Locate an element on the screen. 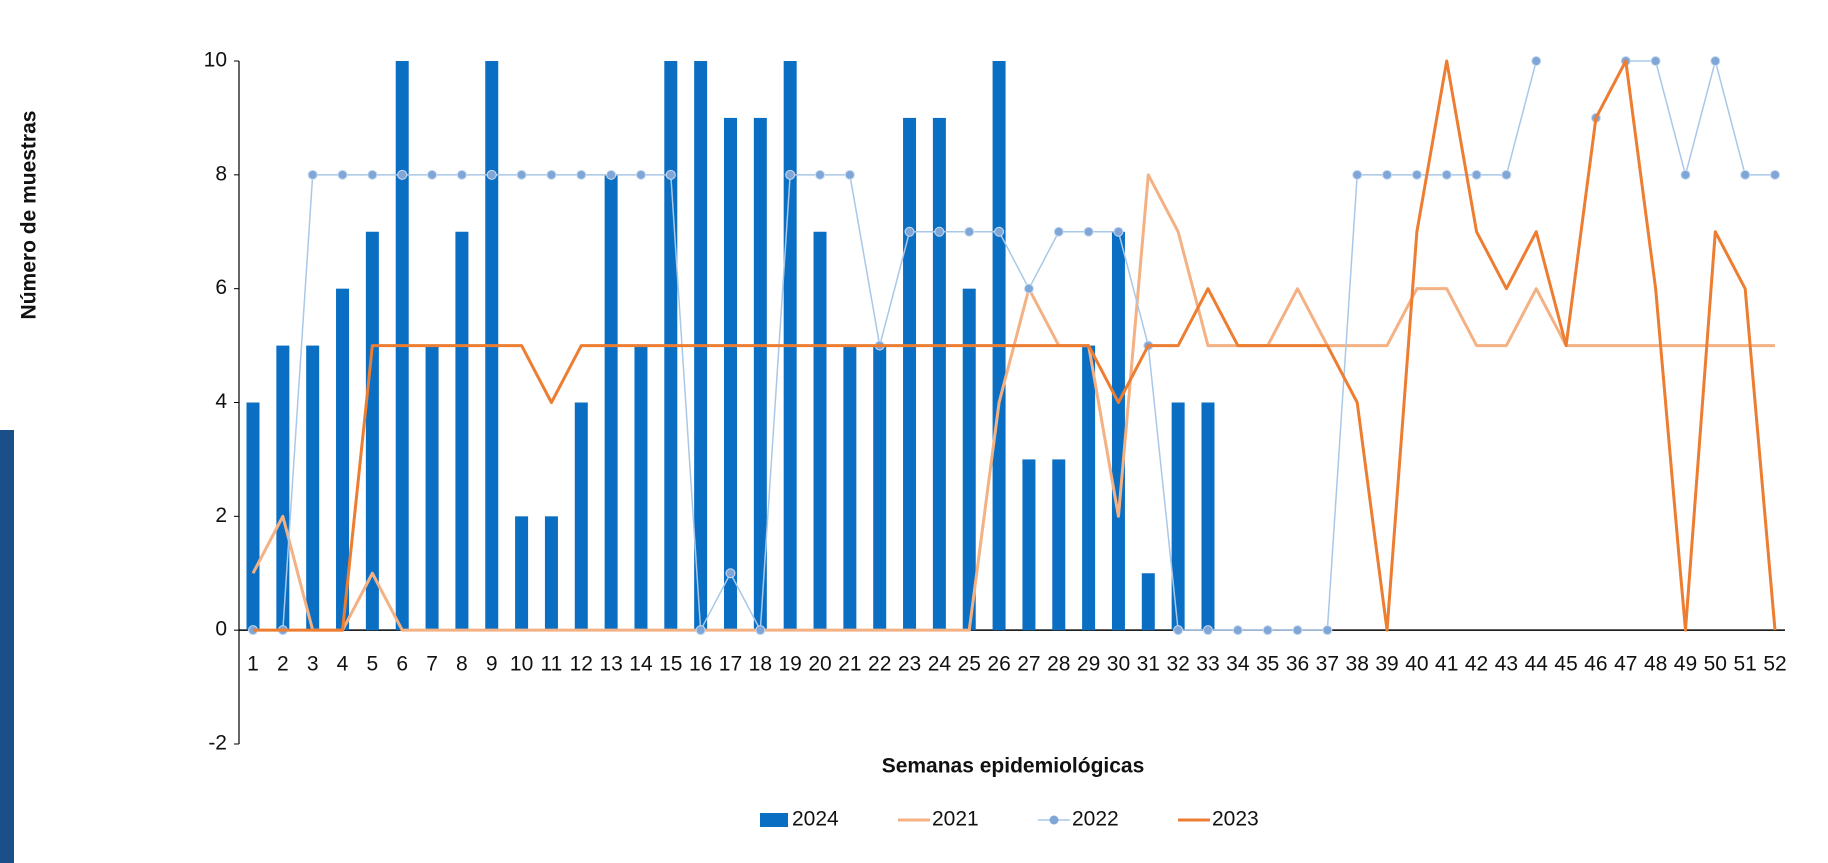 This screenshot has height=863, width=1828. x-tick-label: 7 is located at coordinates (432, 664).